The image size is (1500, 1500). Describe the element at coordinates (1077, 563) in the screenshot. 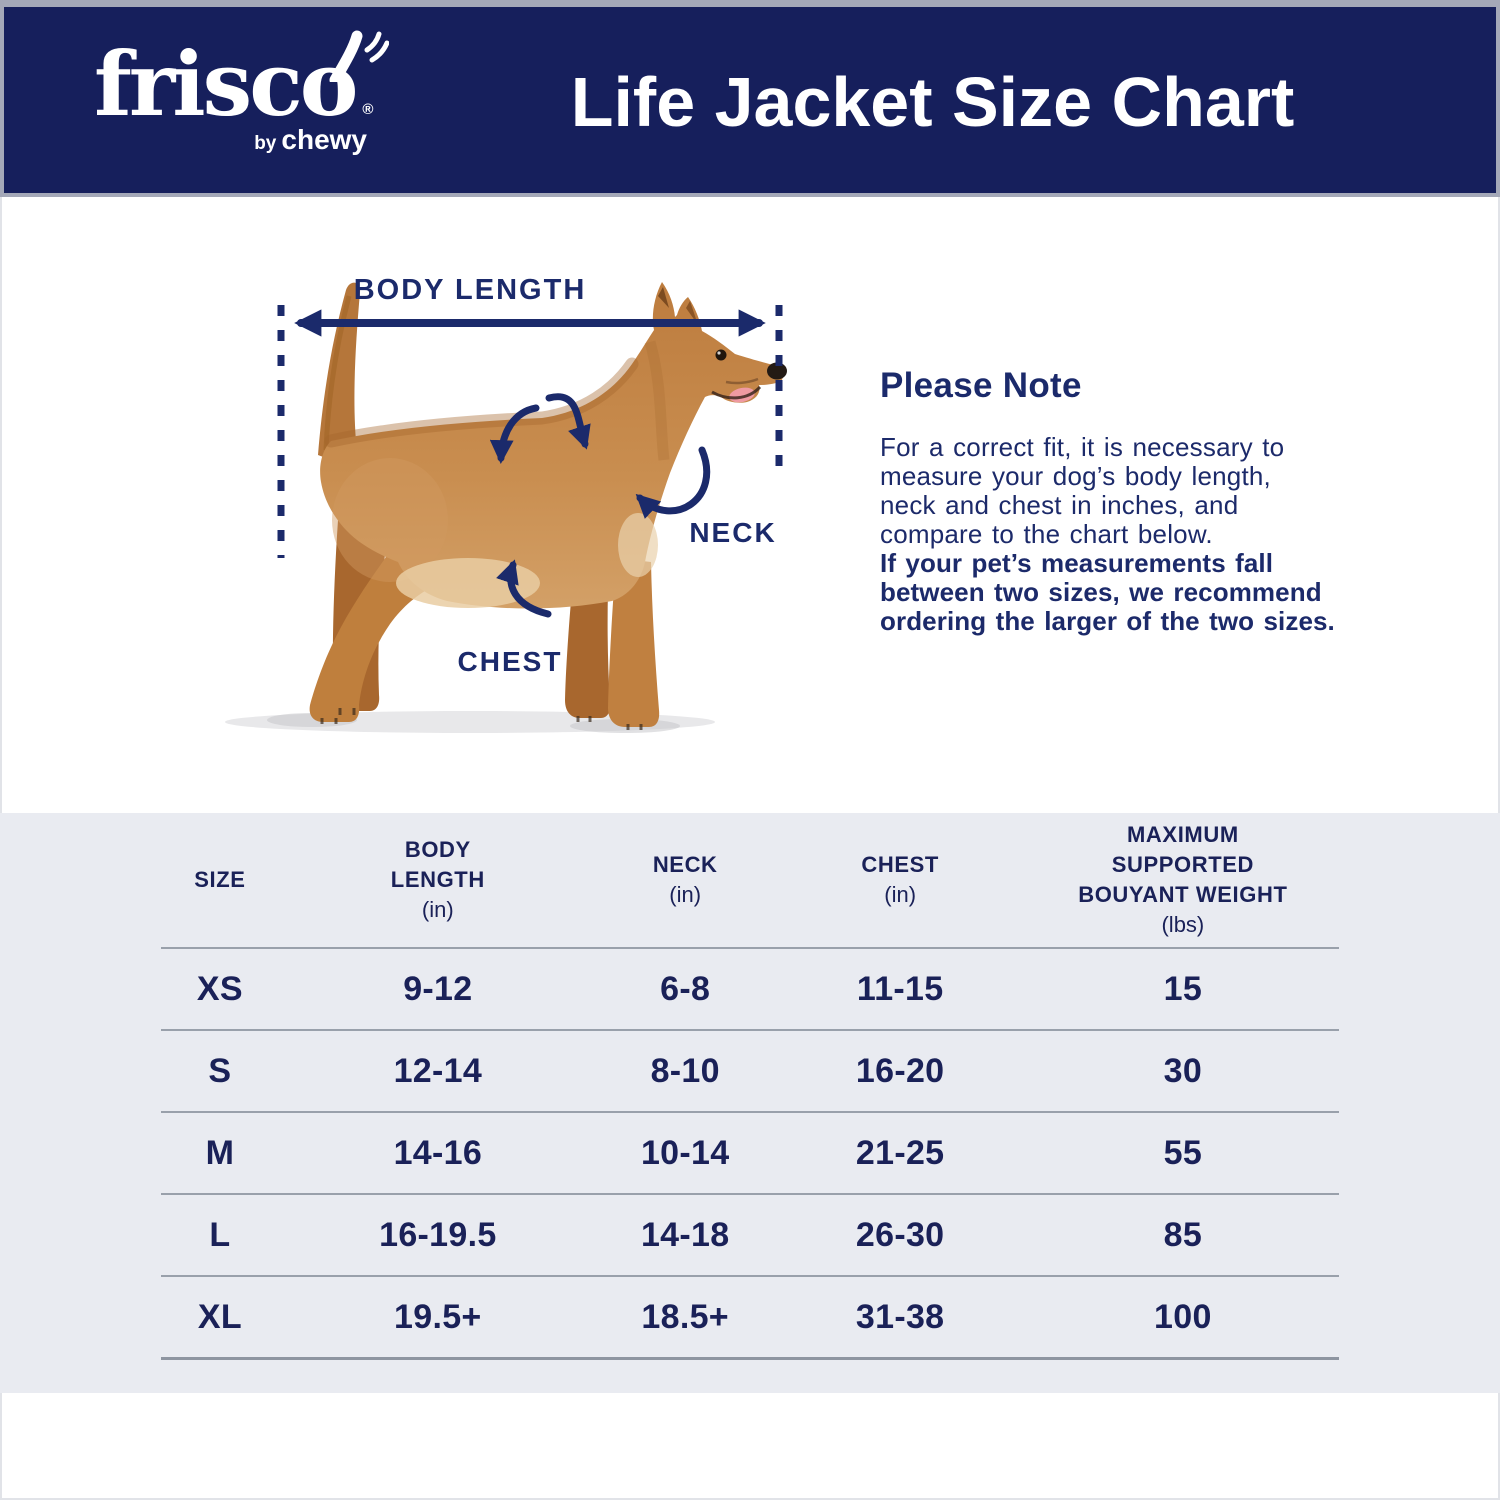

I see `note-text-line-bold: If your pet’s measurements fall` at that location.